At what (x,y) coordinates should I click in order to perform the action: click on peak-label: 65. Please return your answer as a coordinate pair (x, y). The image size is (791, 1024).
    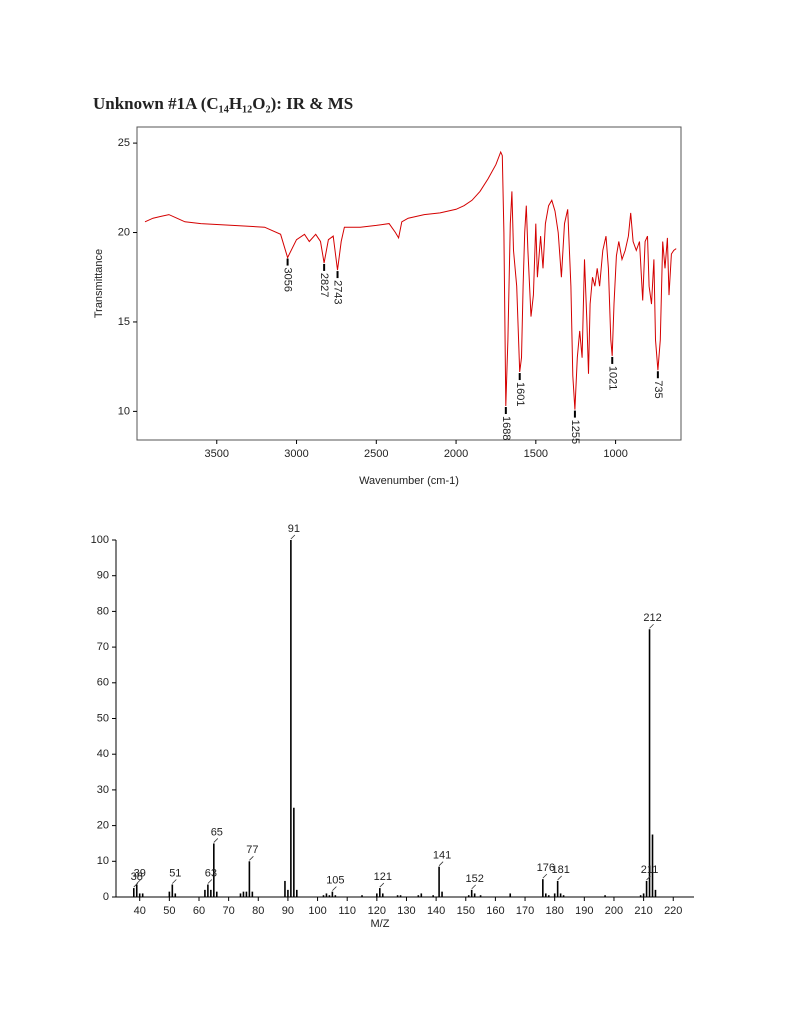
    Looking at the image, I should click on (217, 832).